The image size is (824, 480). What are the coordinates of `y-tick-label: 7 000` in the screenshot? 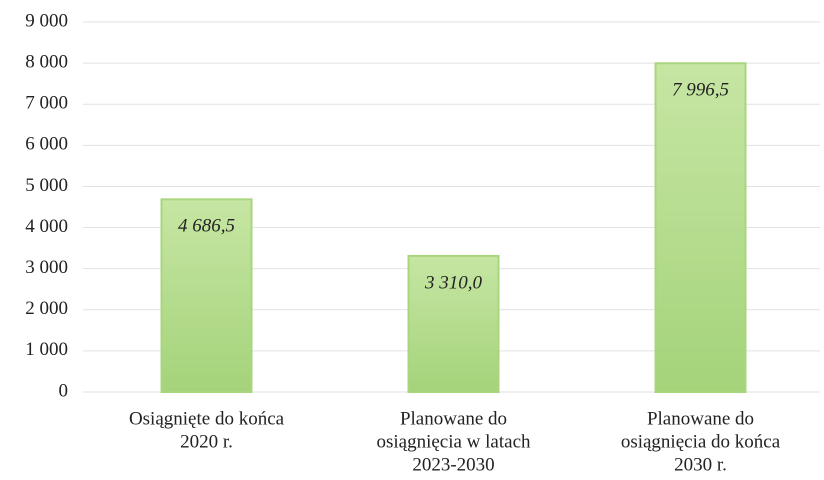 It's located at (46, 103).